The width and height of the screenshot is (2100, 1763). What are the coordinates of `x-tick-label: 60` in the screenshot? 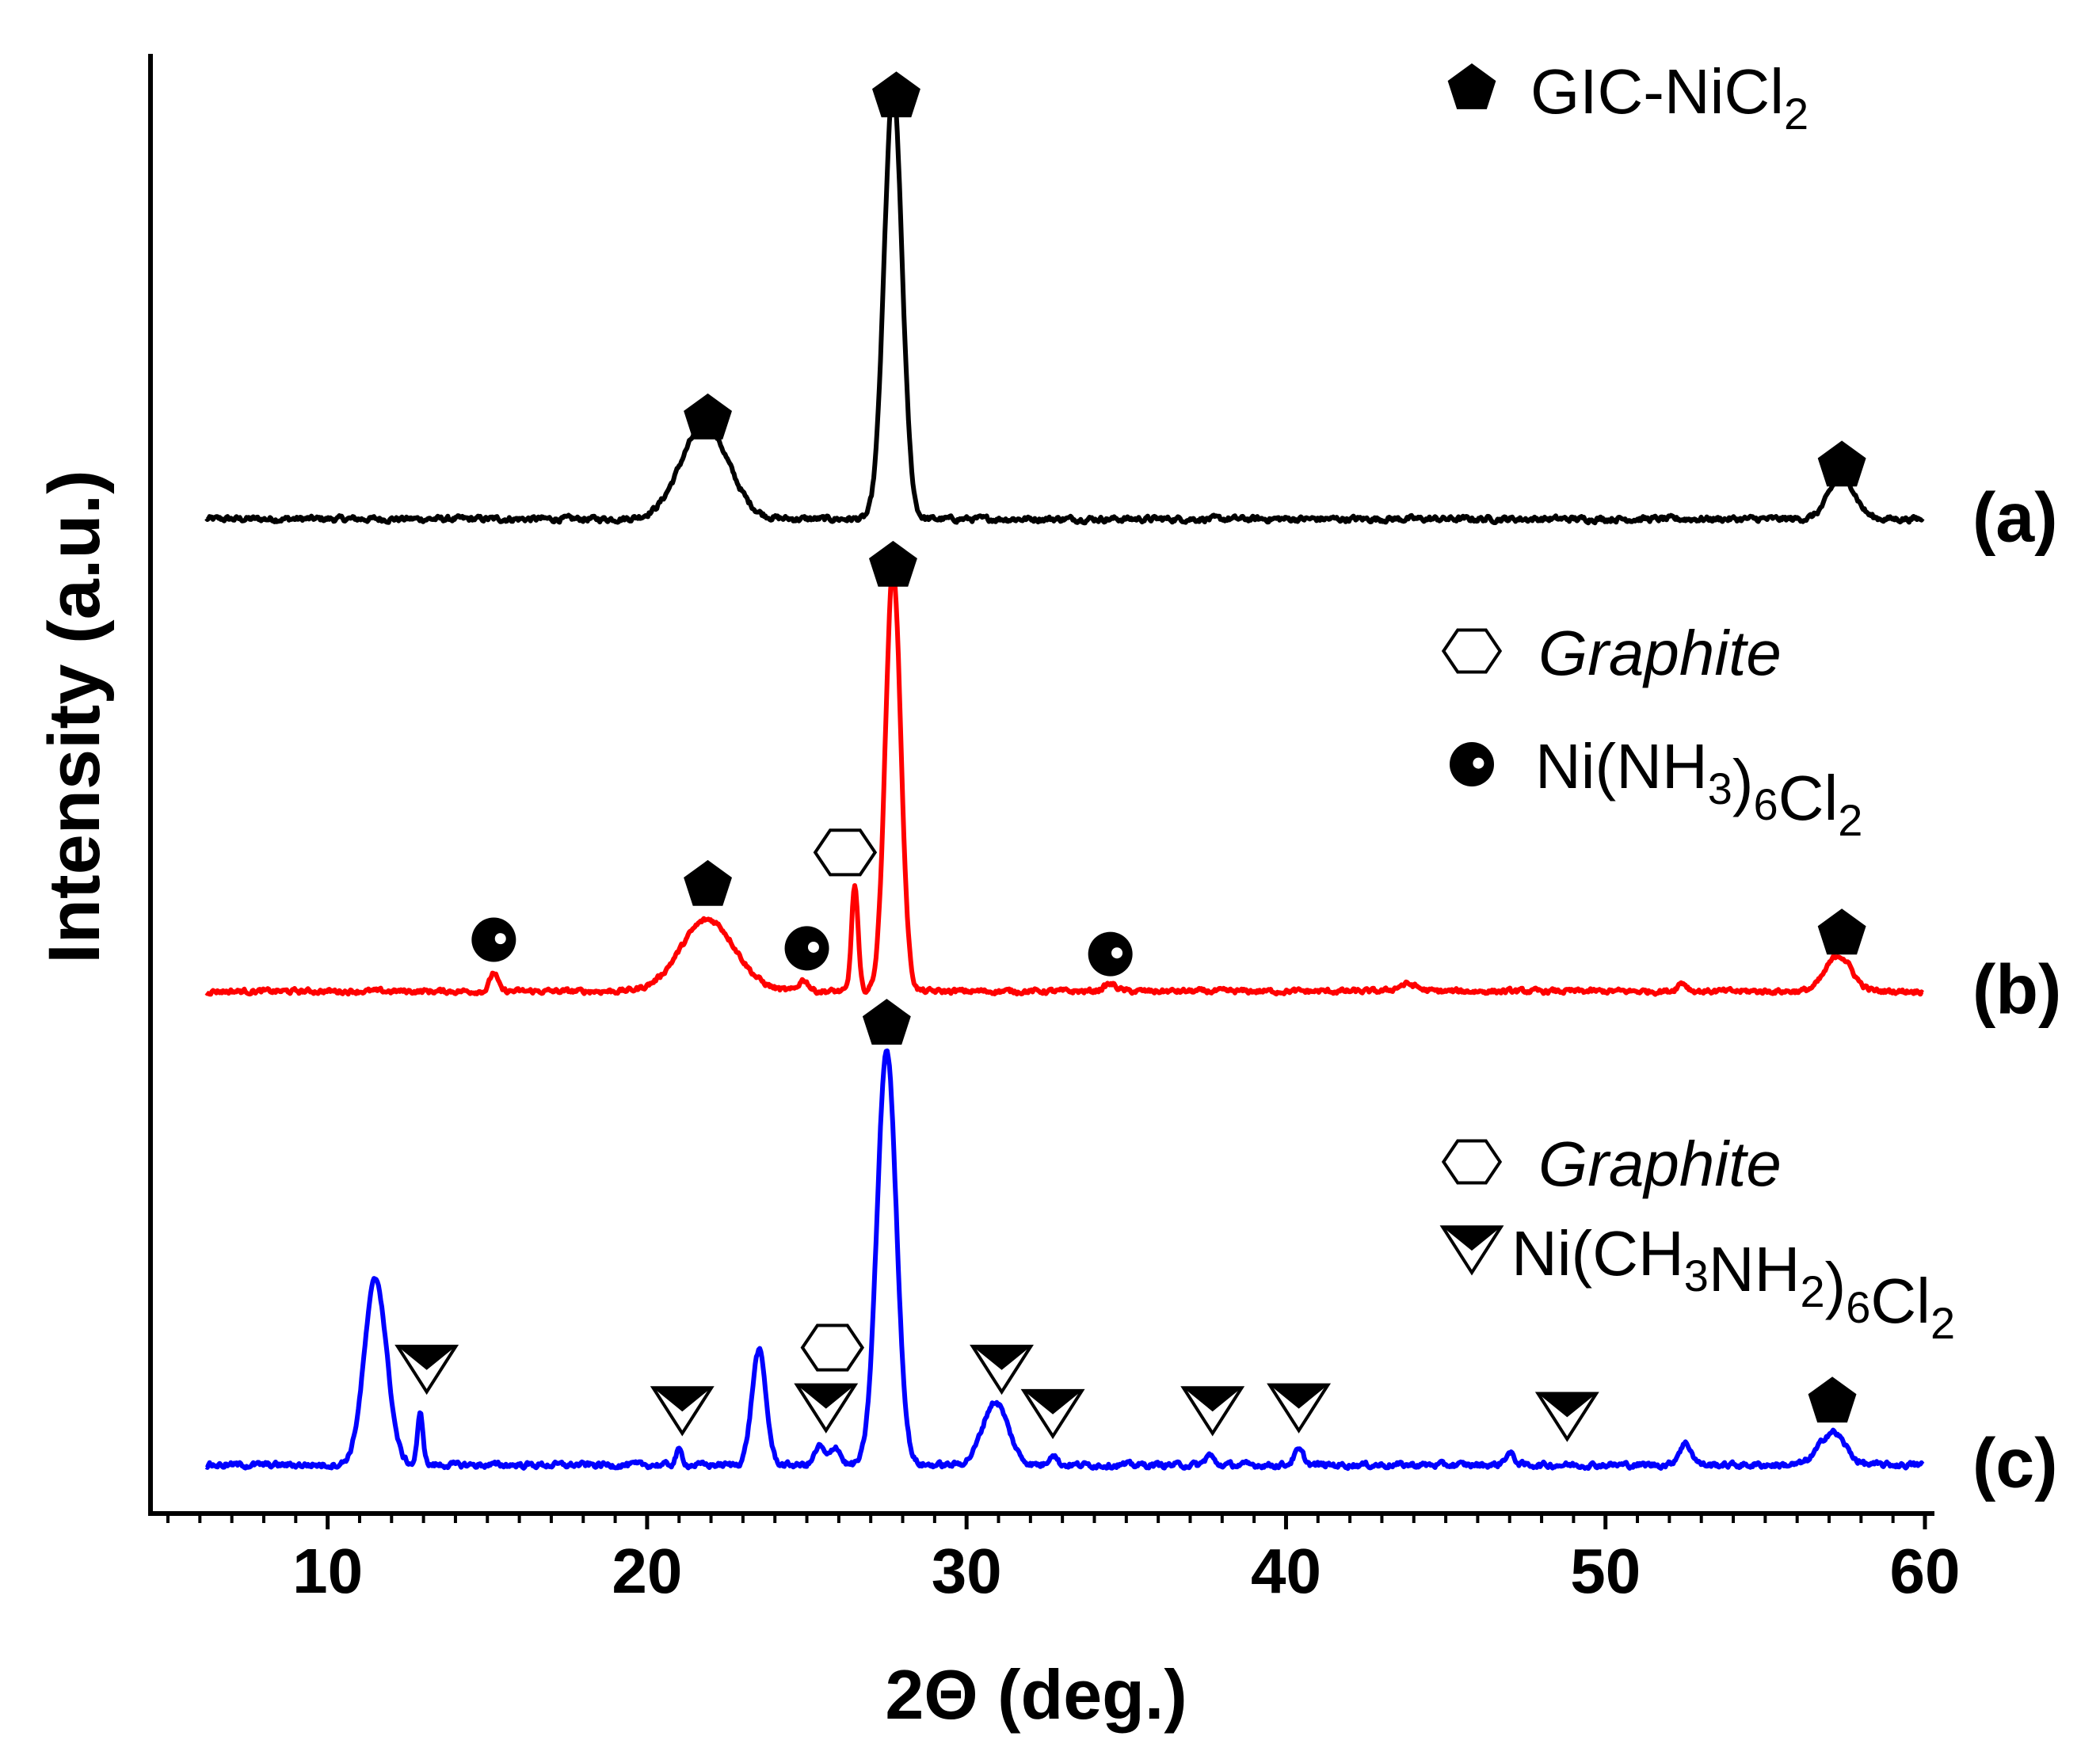 It's located at (1925, 1571).